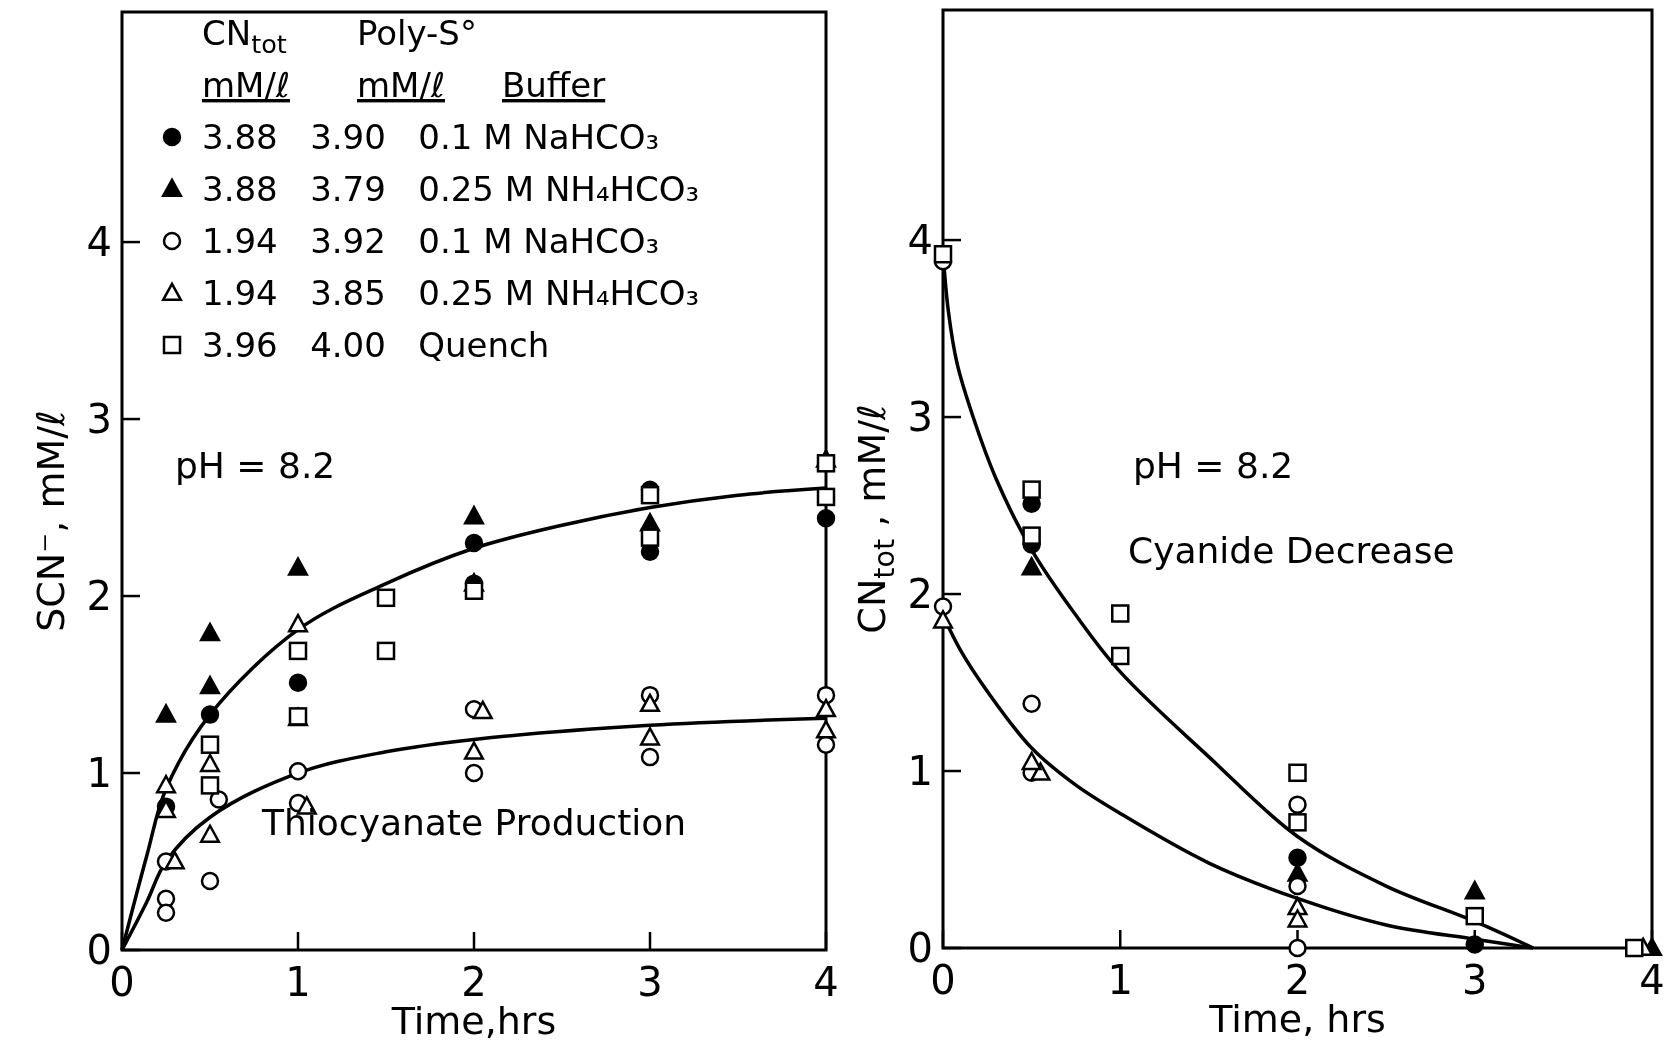 The image size is (1671, 1062). Describe the element at coordinates (51, 521) in the screenshot. I see `y-axis-title: SCN⁻, mM/ℓ` at that location.